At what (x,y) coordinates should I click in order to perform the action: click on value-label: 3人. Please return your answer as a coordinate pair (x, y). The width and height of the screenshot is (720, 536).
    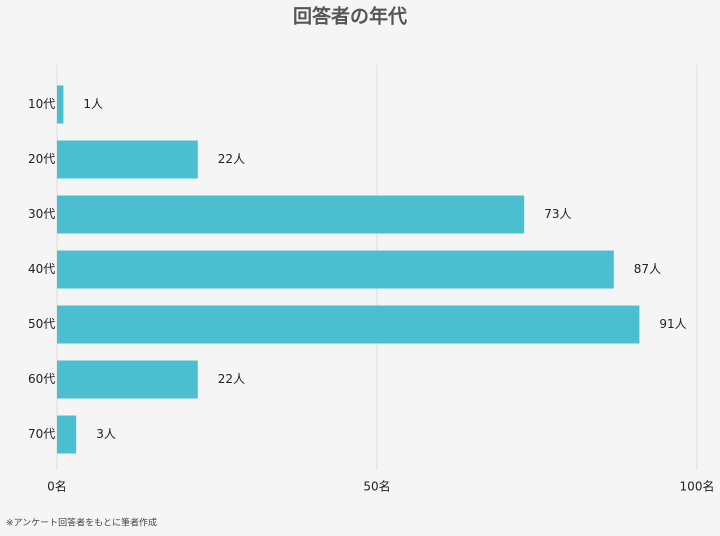
    Looking at the image, I should click on (106, 434).